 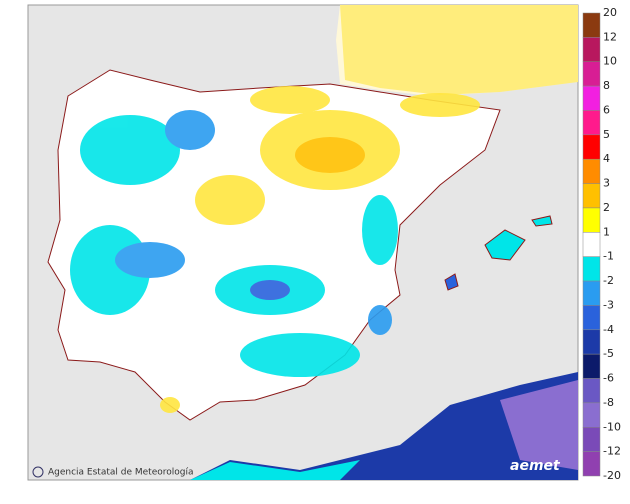 I want to click on credit-icon, so click(x=38, y=472).